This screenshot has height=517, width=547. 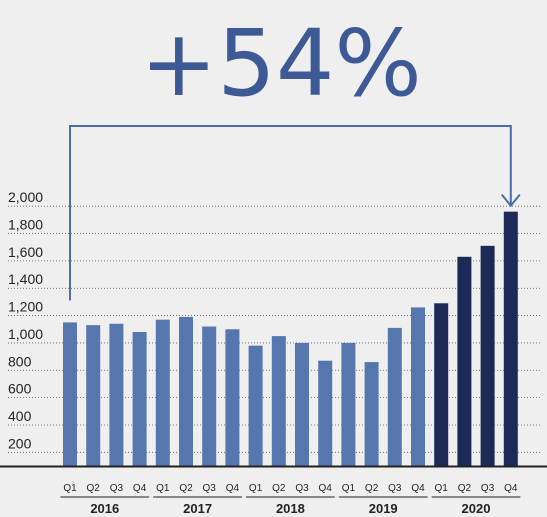 I want to click on year-labels: 2016 2017 2018 2019 2020, so click(x=290, y=508).